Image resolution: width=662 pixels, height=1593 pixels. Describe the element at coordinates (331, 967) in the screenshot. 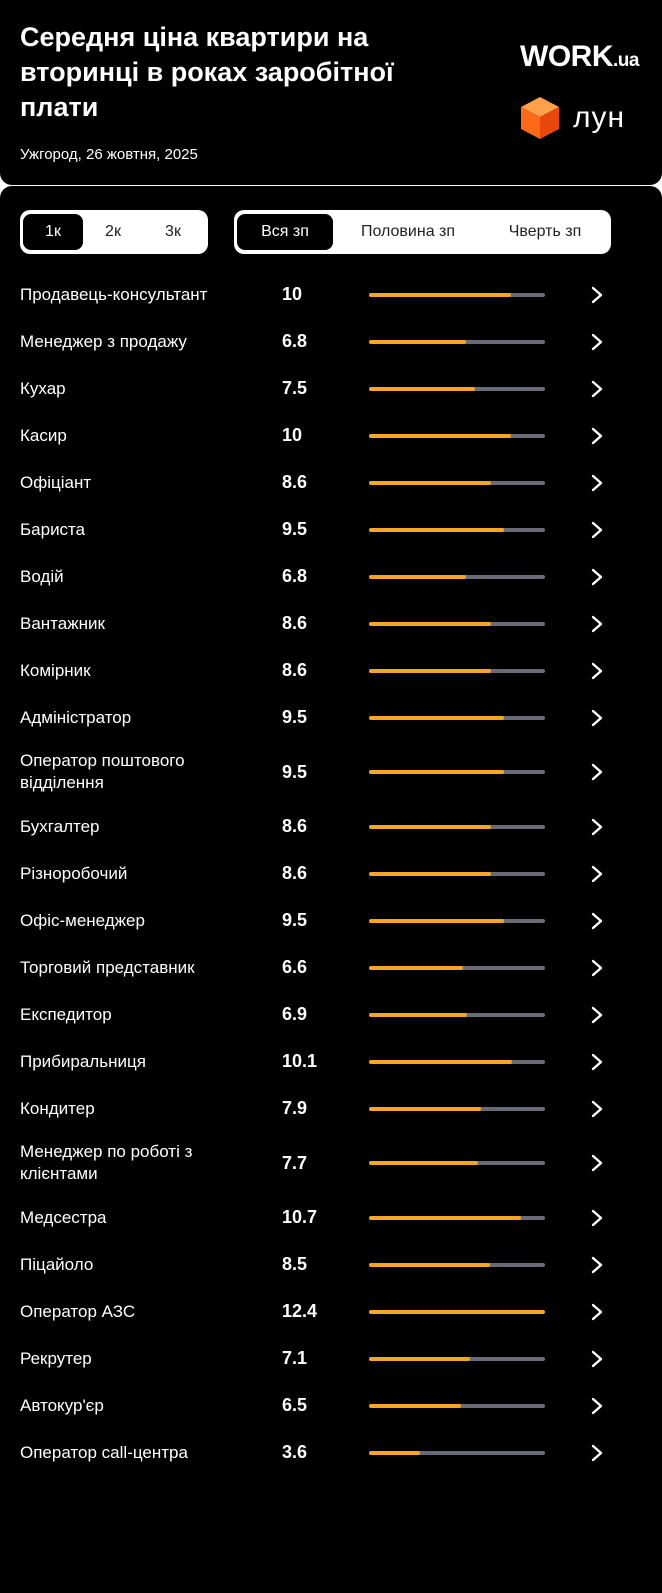

I see `profession-row: Торговий представник 6.6` at that location.